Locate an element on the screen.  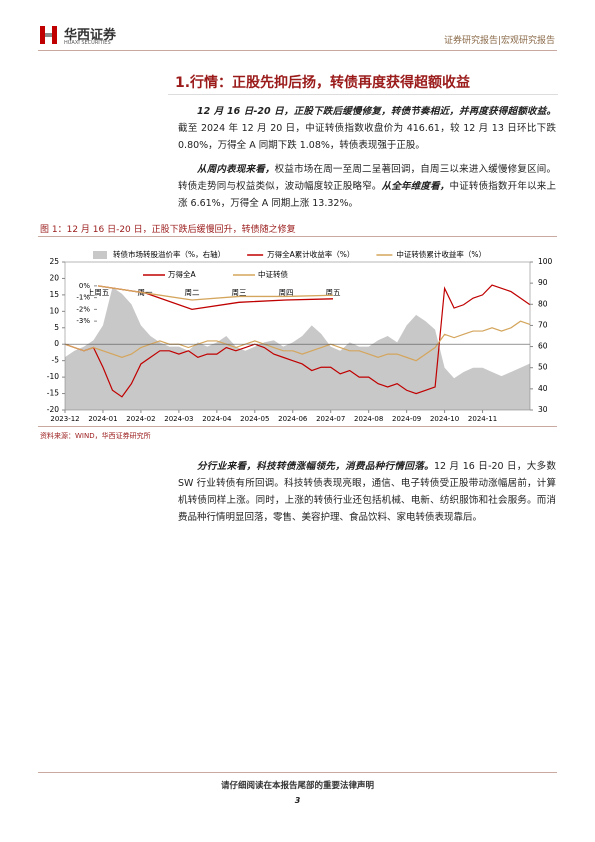
y-tick-label: 20 is located at coordinates (54, 277).